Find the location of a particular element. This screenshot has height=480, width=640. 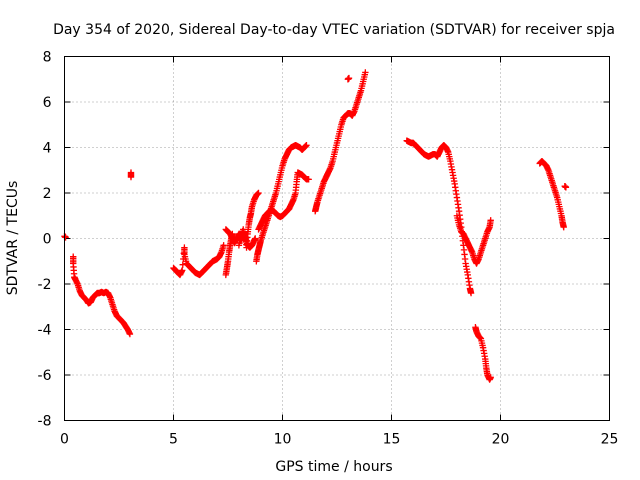

y-tick-label: -6 is located at coordinates (45, 376).